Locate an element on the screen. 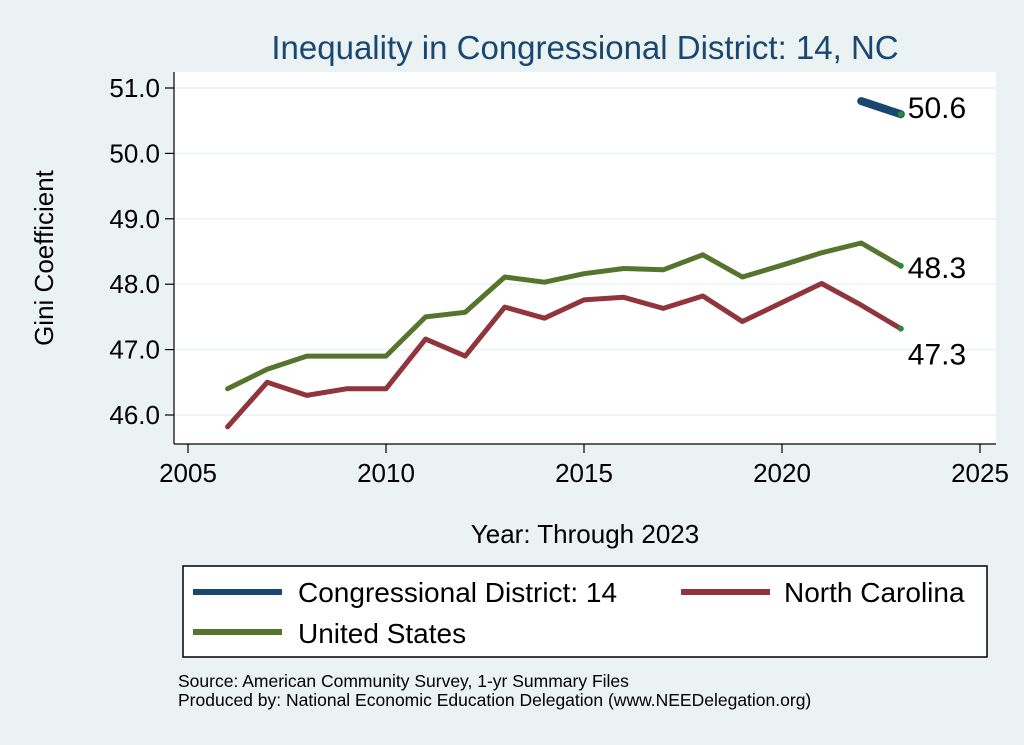  end-labels: 50.6 47.3 48.3 is located at coordinates (937, 232).